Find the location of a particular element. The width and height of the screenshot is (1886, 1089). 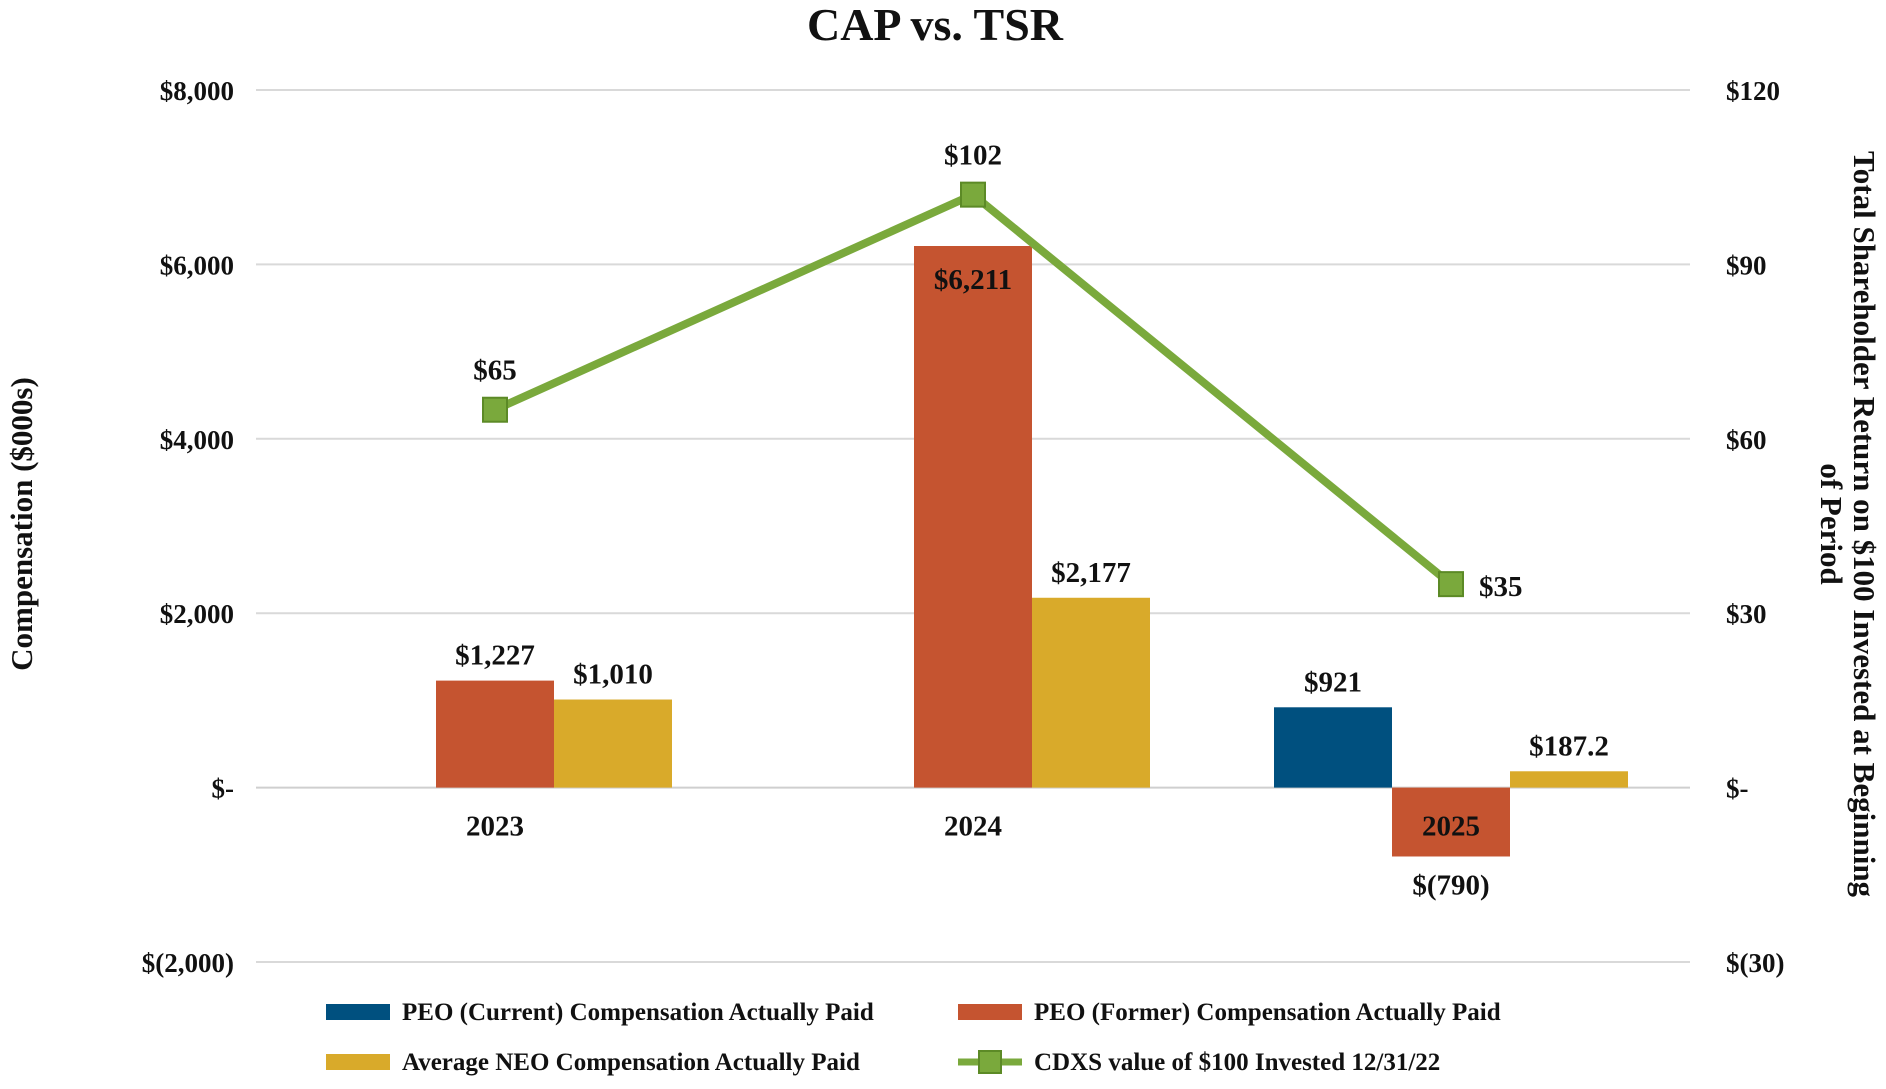

left-tick-label: $6,000 is located at coordinates (197, 265).